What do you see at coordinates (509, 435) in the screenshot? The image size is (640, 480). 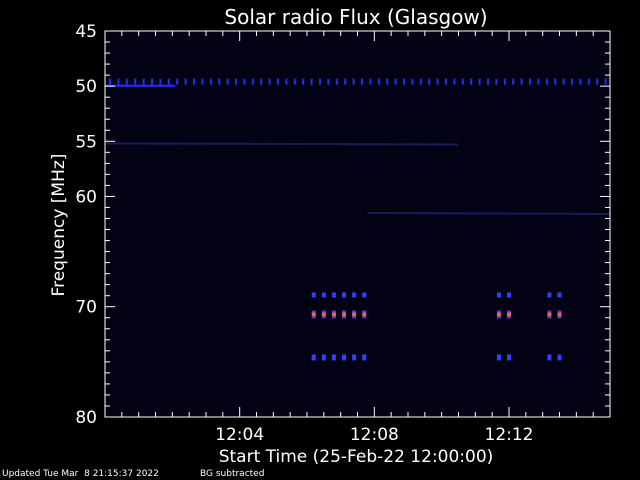 I see `x-tick-label: 12:12` at bounding box center [509, 435].